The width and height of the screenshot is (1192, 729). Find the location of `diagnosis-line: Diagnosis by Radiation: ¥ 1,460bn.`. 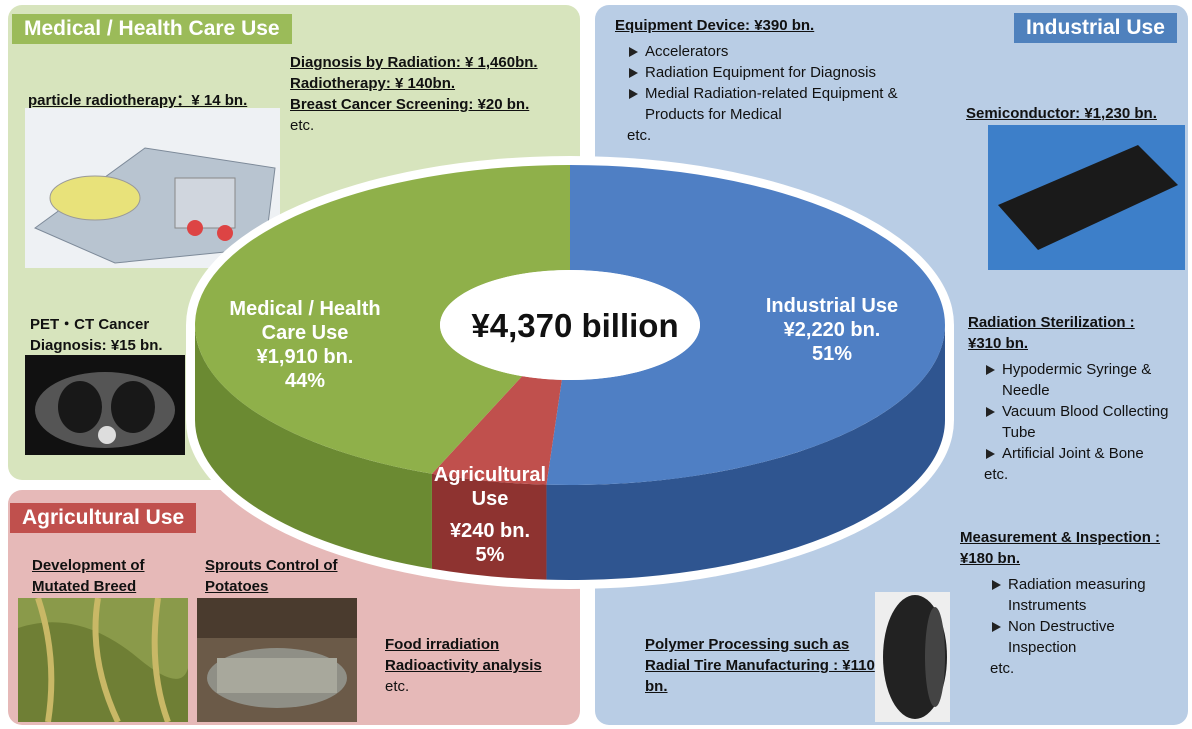

diagnosis-line: Diagnosis by Radiation: ¥ 1,460bn. is located at coordinates (414, 62).